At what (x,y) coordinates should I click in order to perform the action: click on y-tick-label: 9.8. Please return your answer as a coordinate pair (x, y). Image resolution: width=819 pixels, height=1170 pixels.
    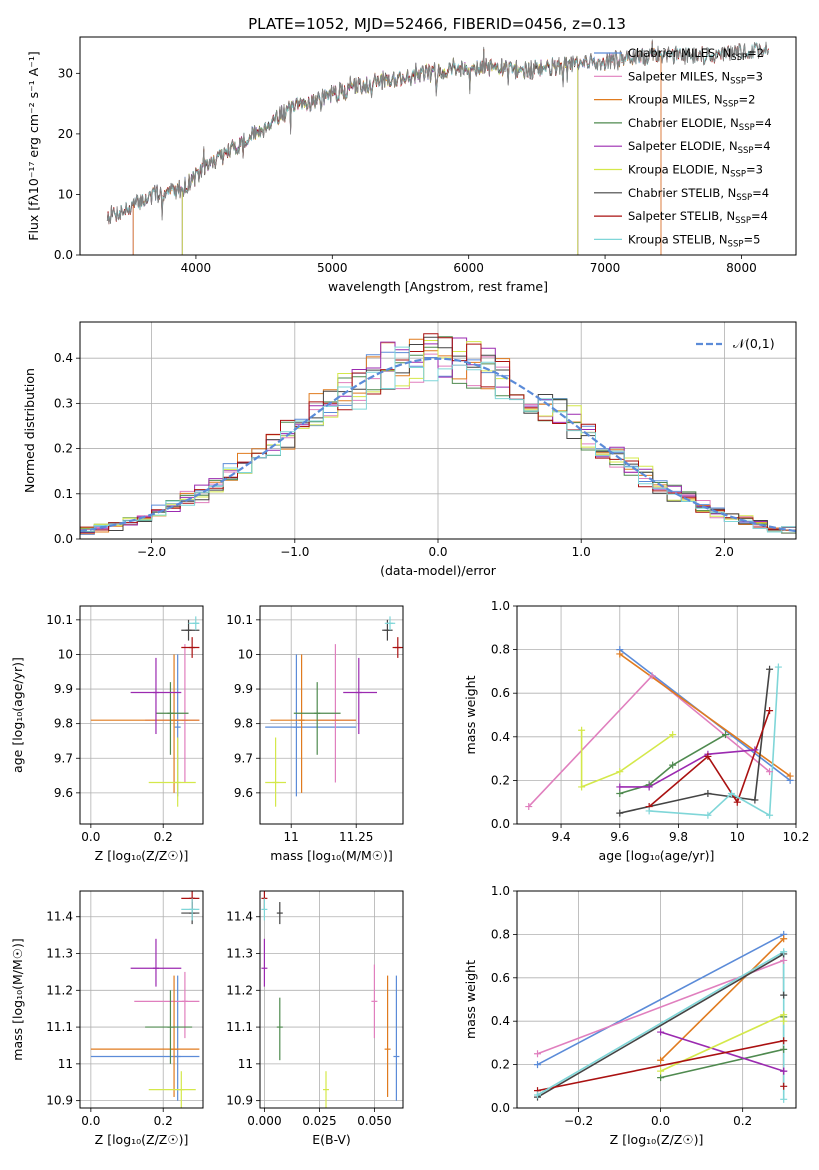
    Looking at the image, I should click on (63, 724).